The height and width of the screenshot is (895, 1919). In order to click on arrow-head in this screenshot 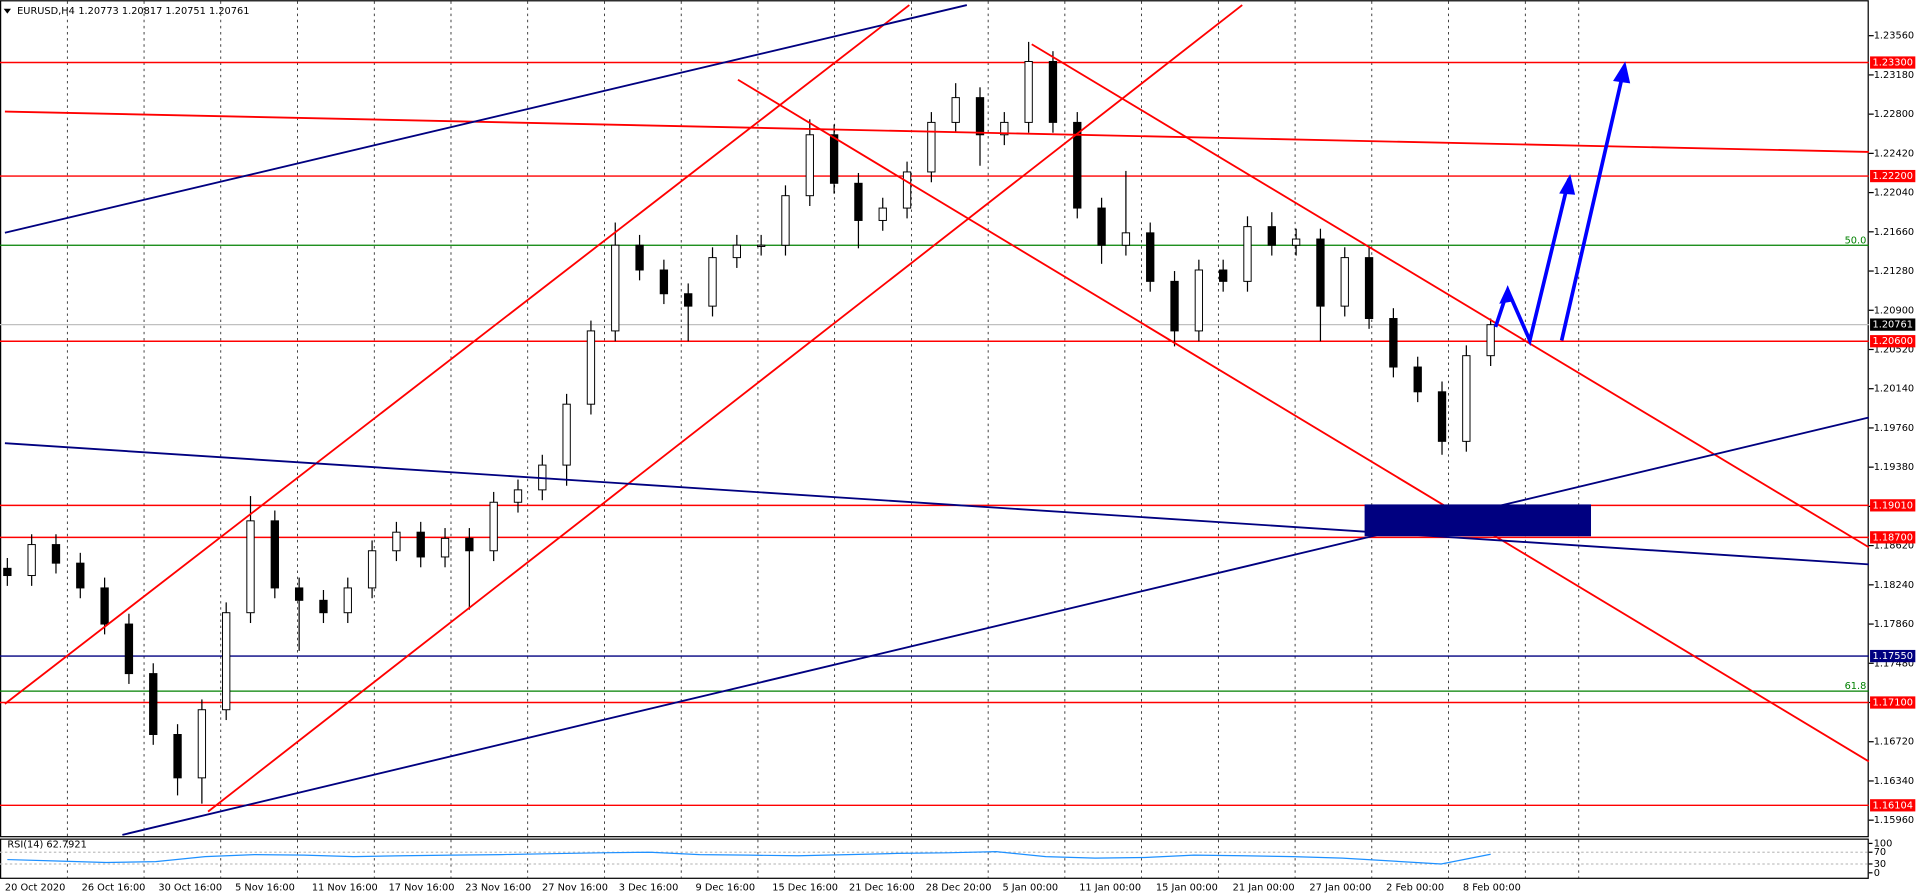, I will do `click(1622, 72)`.